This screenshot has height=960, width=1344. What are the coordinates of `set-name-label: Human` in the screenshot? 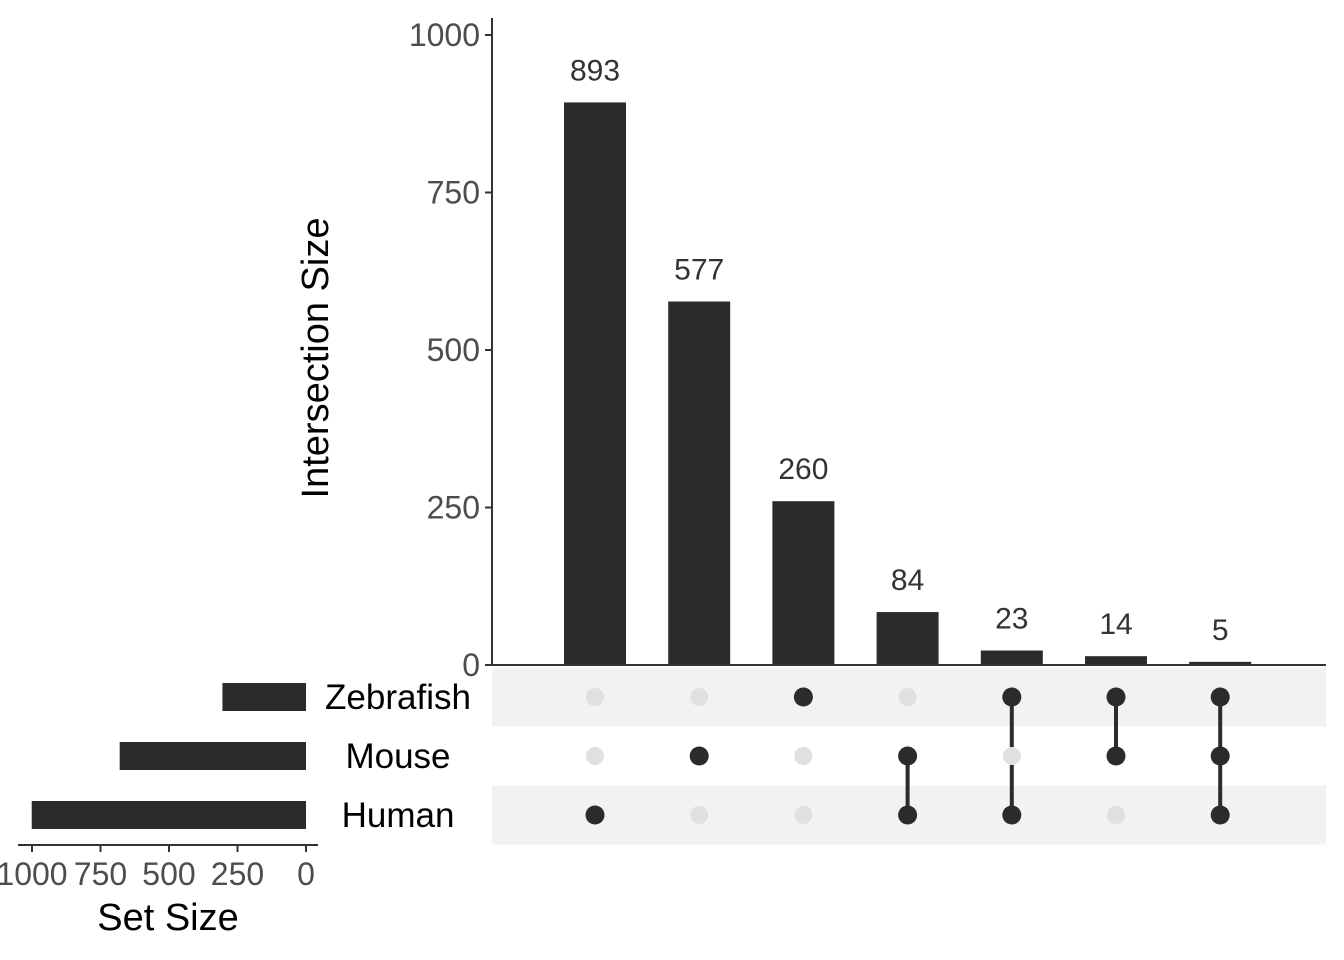 It's located at (398, 815).